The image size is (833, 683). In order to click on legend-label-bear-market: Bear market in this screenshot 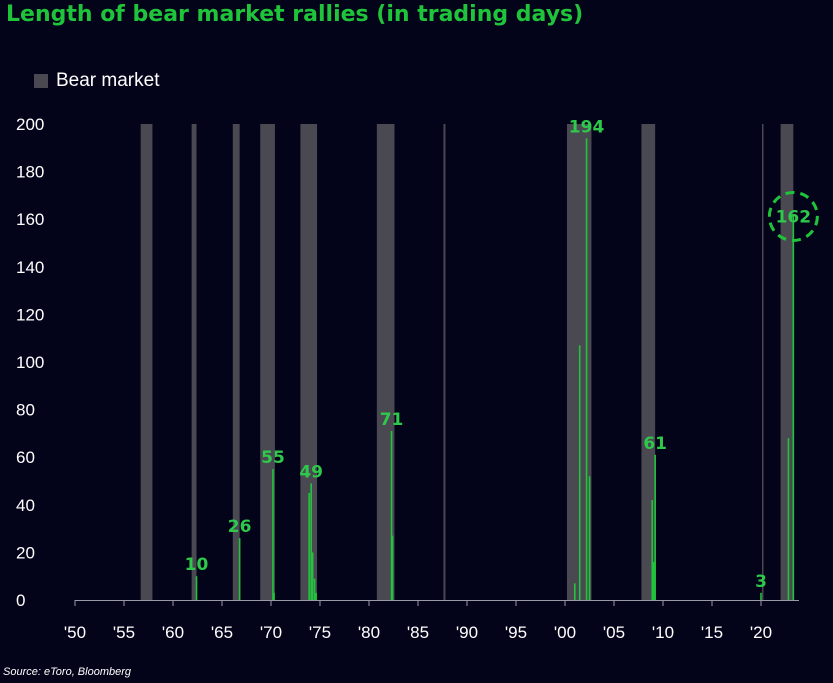, I will do `click(108, 80)`.